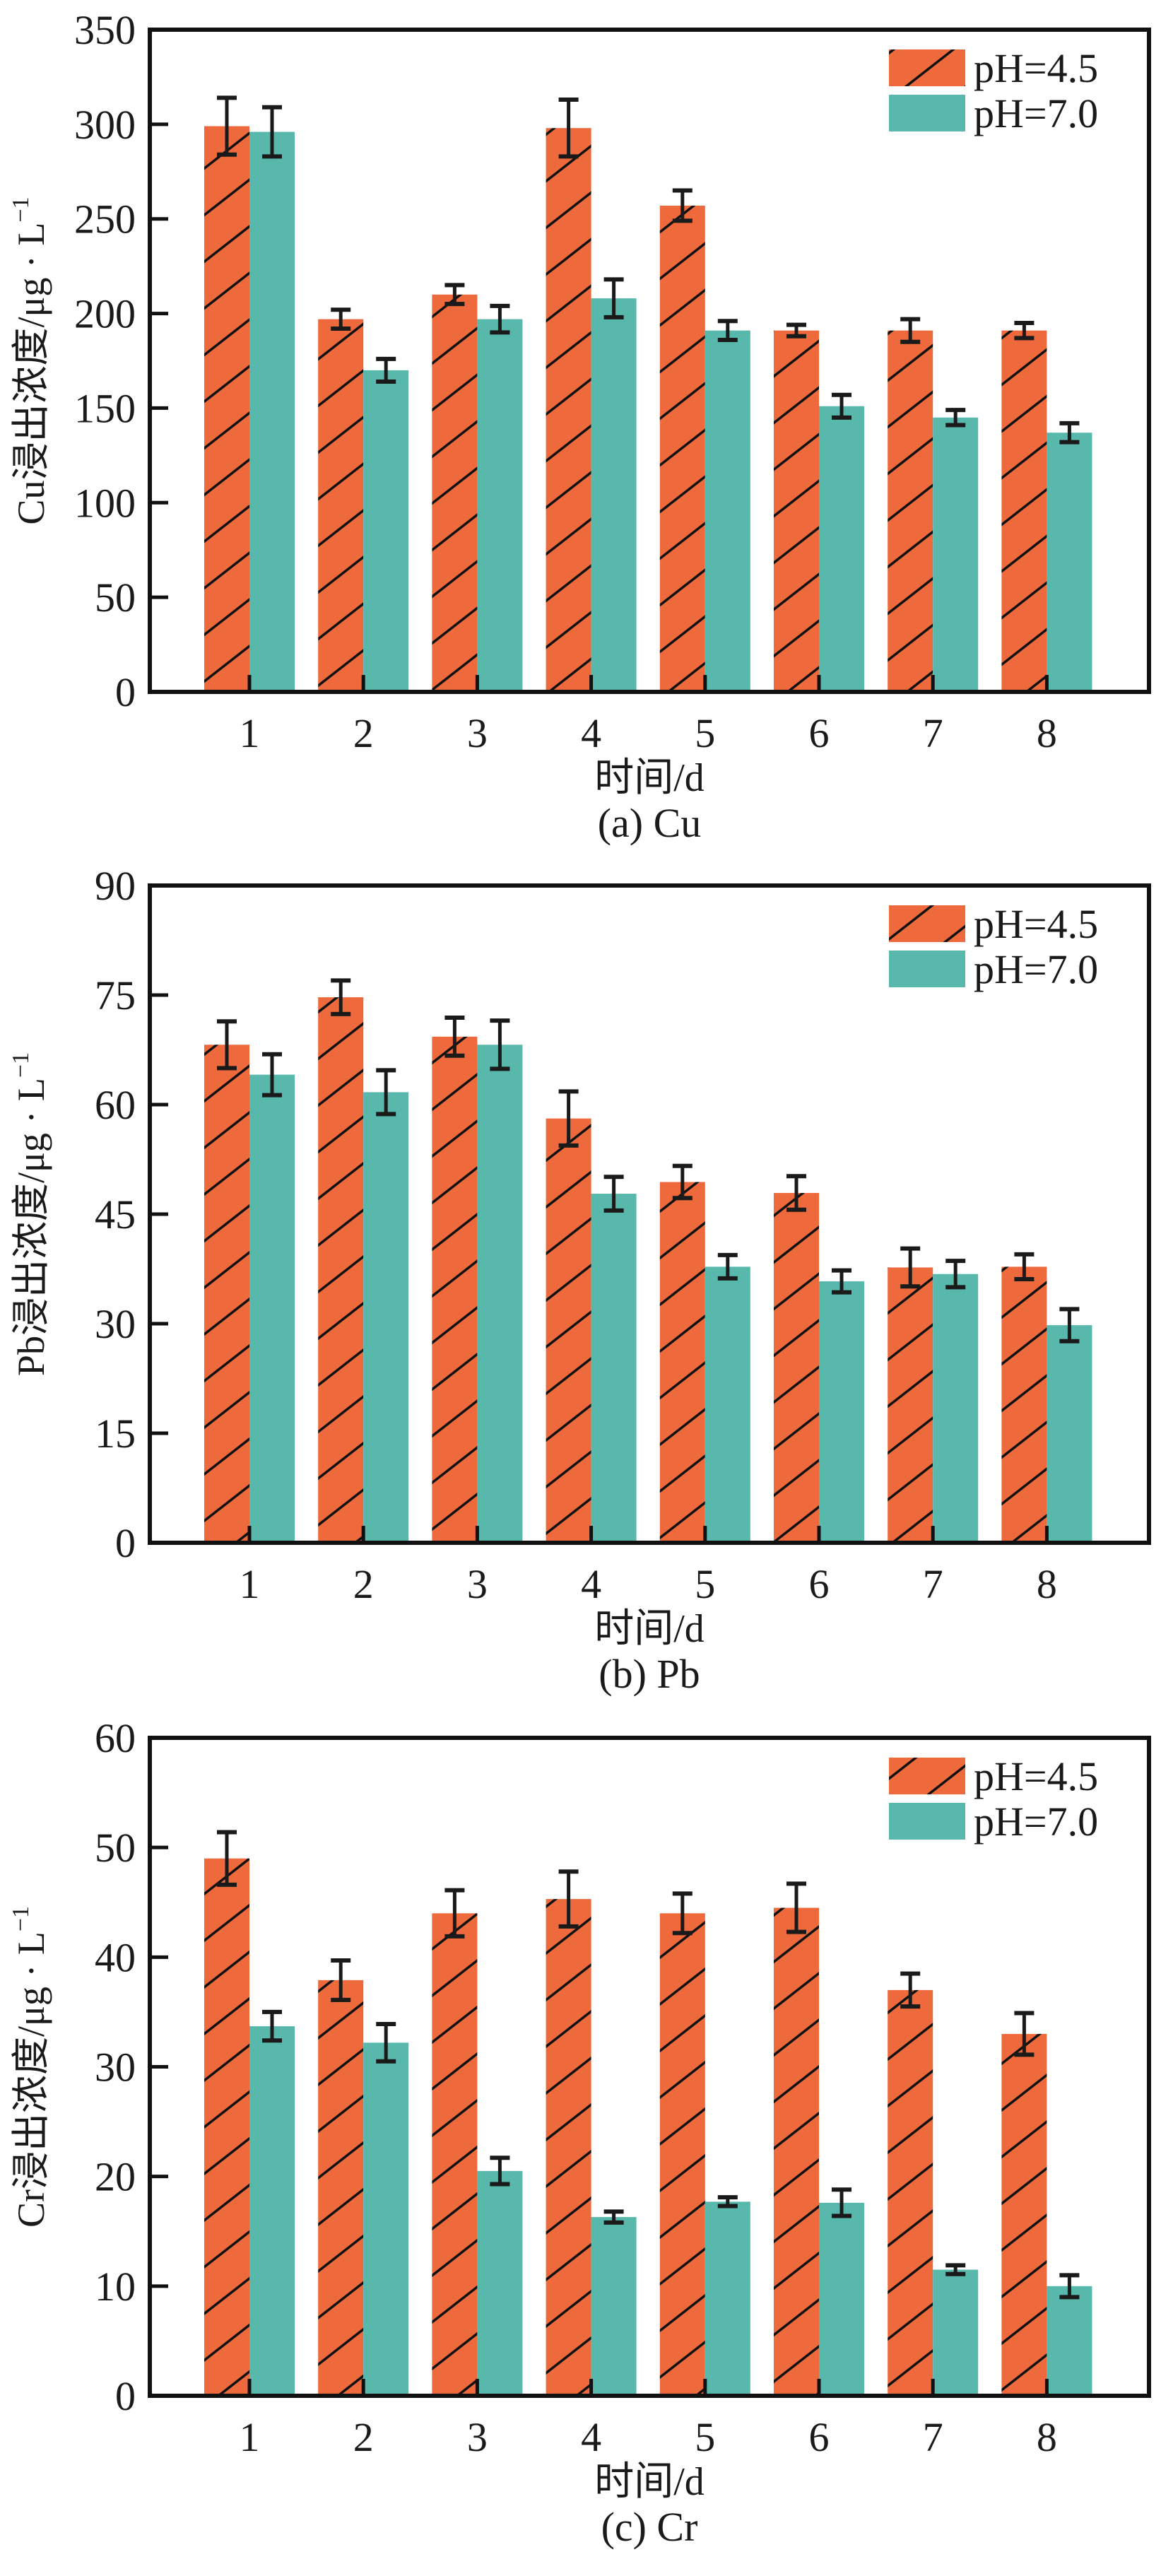 The image size is (1161, 2576). I want to click on x-tick-label: 8, so click(1047, 1584).